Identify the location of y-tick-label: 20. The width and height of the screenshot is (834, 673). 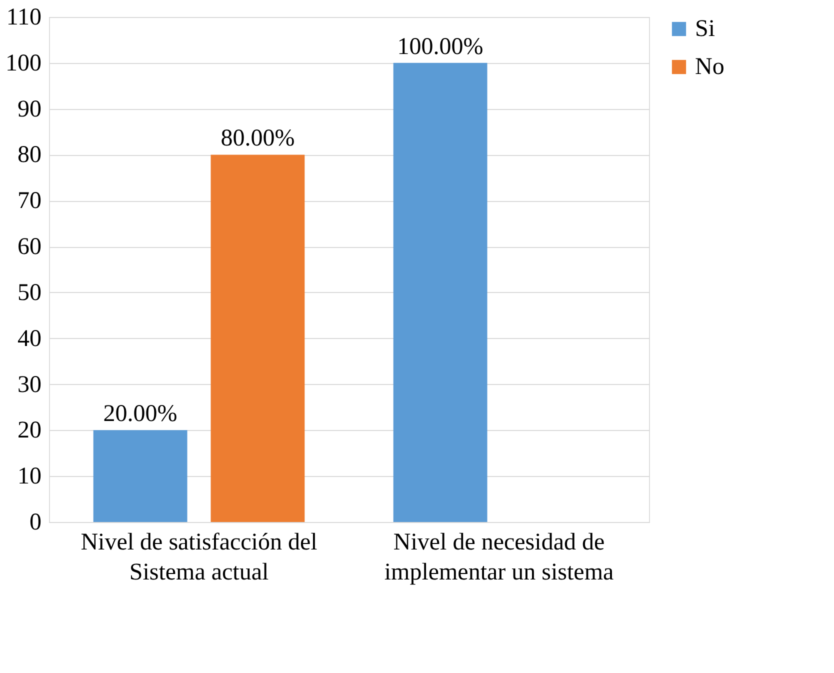
(30, 431).